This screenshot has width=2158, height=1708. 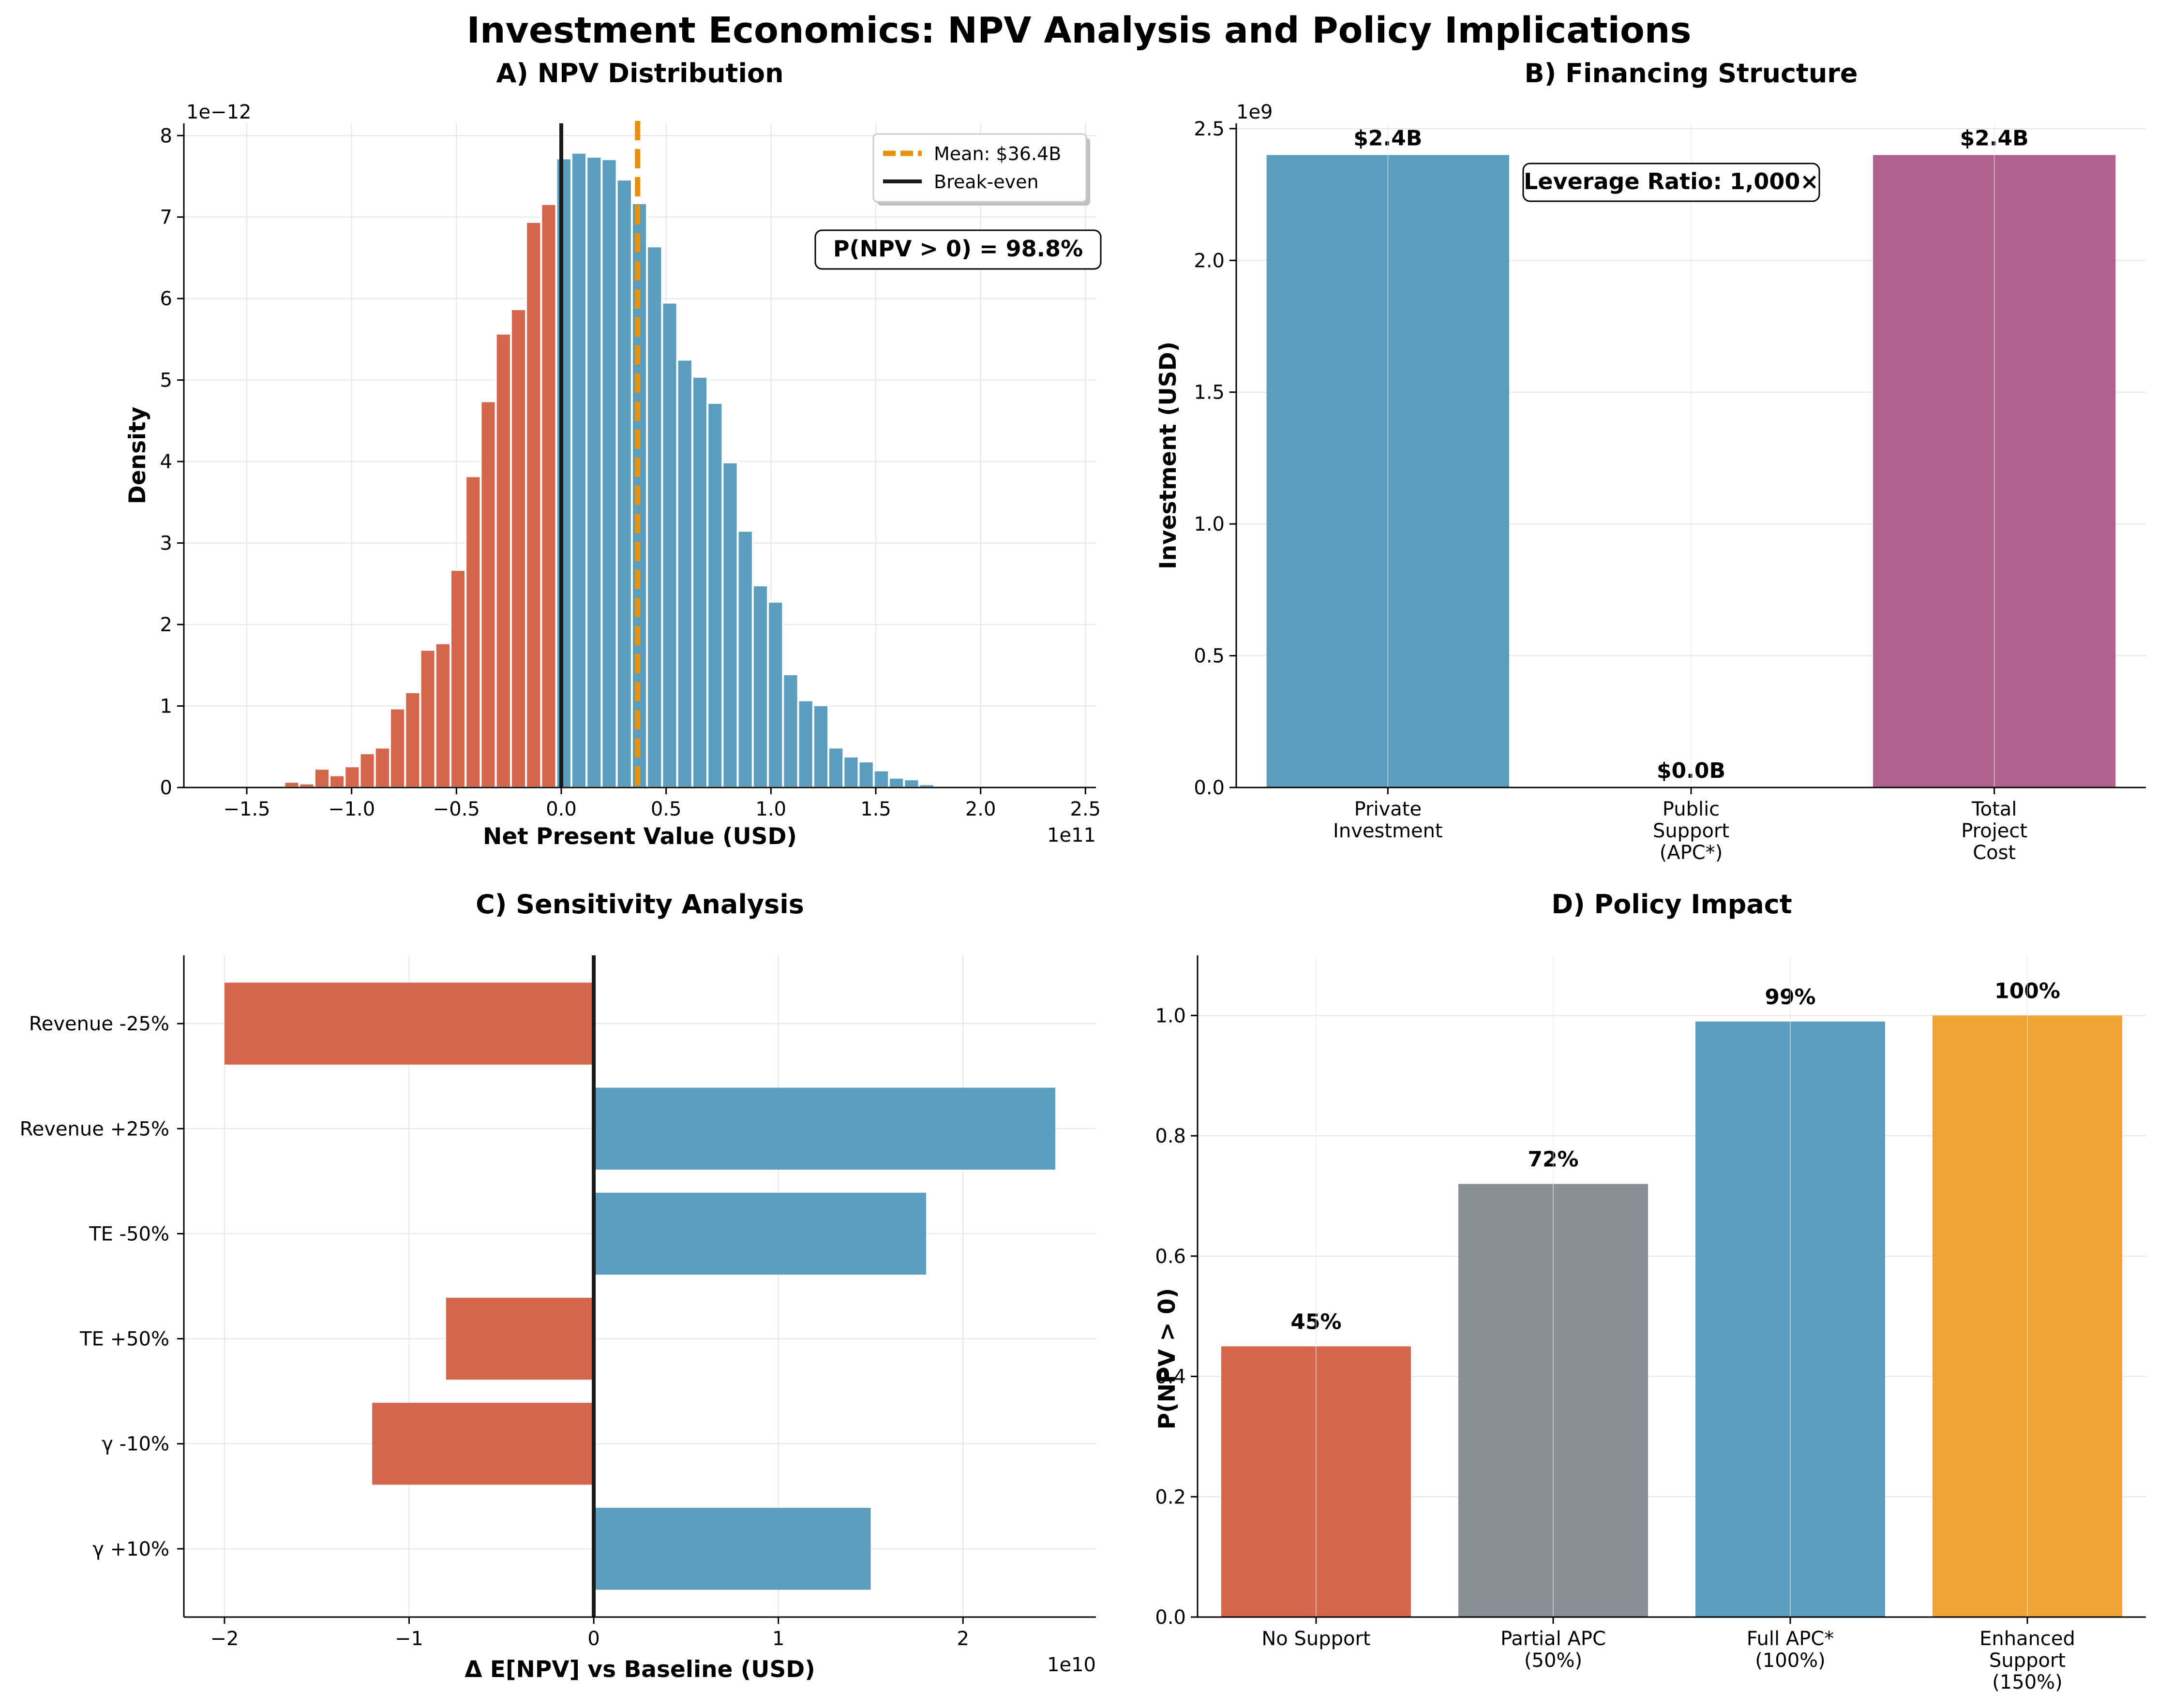 I want to click on a-x-axis-label: Net Present Value (USD), so click(x=640, y=836).